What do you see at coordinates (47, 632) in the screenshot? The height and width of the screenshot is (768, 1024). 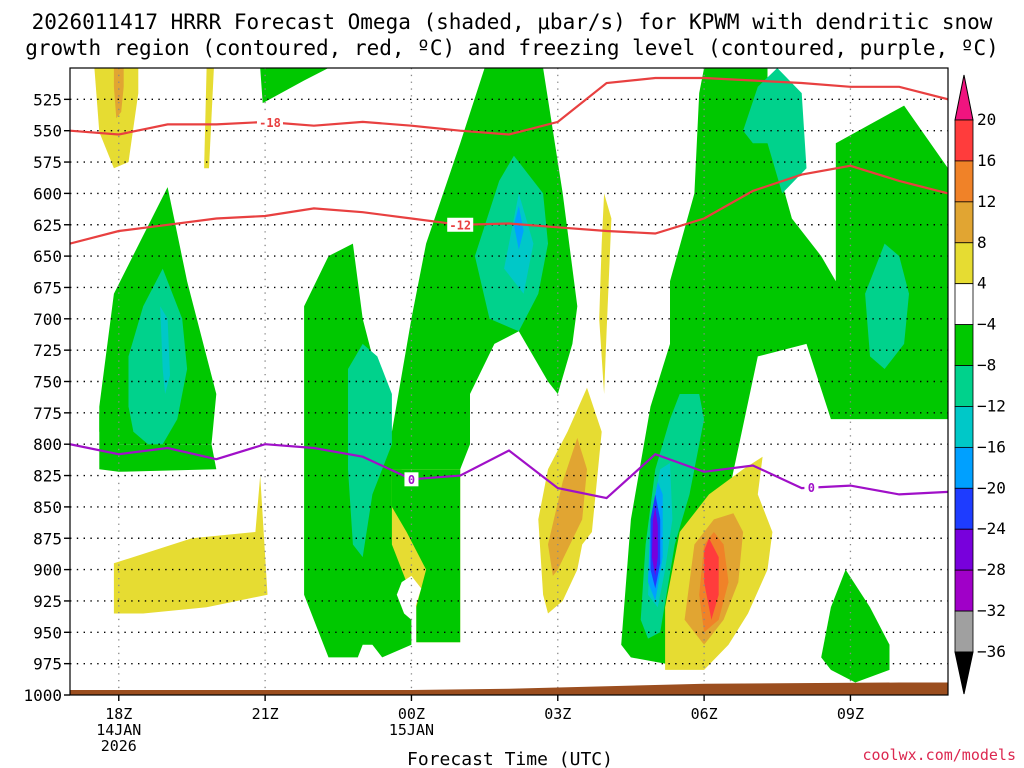 I see `y-tick-label-950: 950` at bounding box center [47, 632].